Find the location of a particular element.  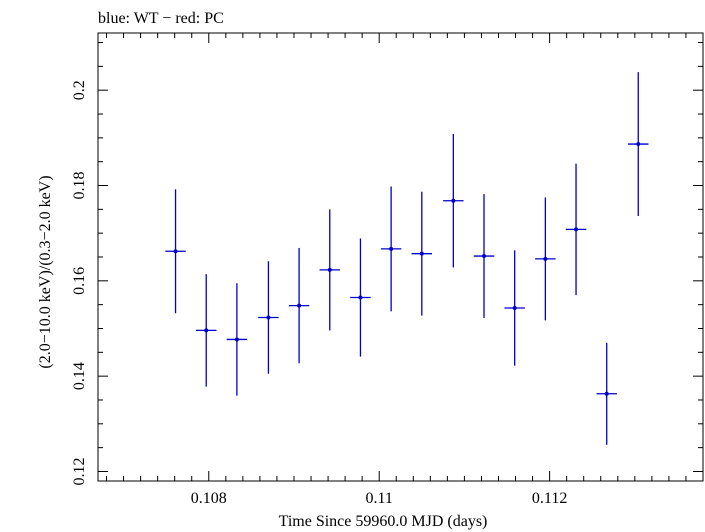

y-tick-label: 0.2 is located at coordinates (79, 90).